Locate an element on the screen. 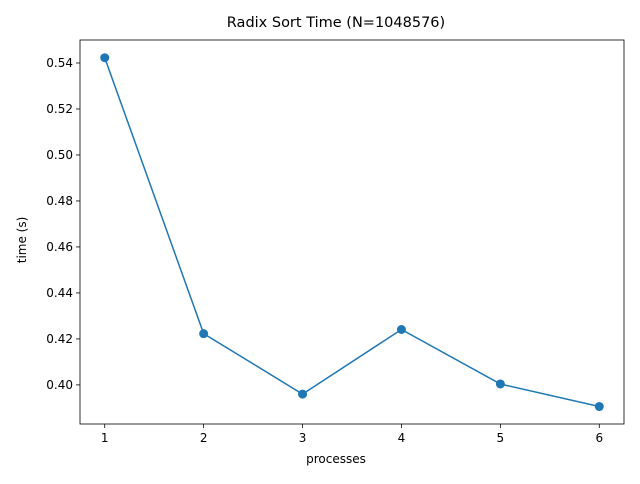 The height and width of the screenshot is (484, 640). y-tick-label: 0.42 is located at coordinates (59, 339).